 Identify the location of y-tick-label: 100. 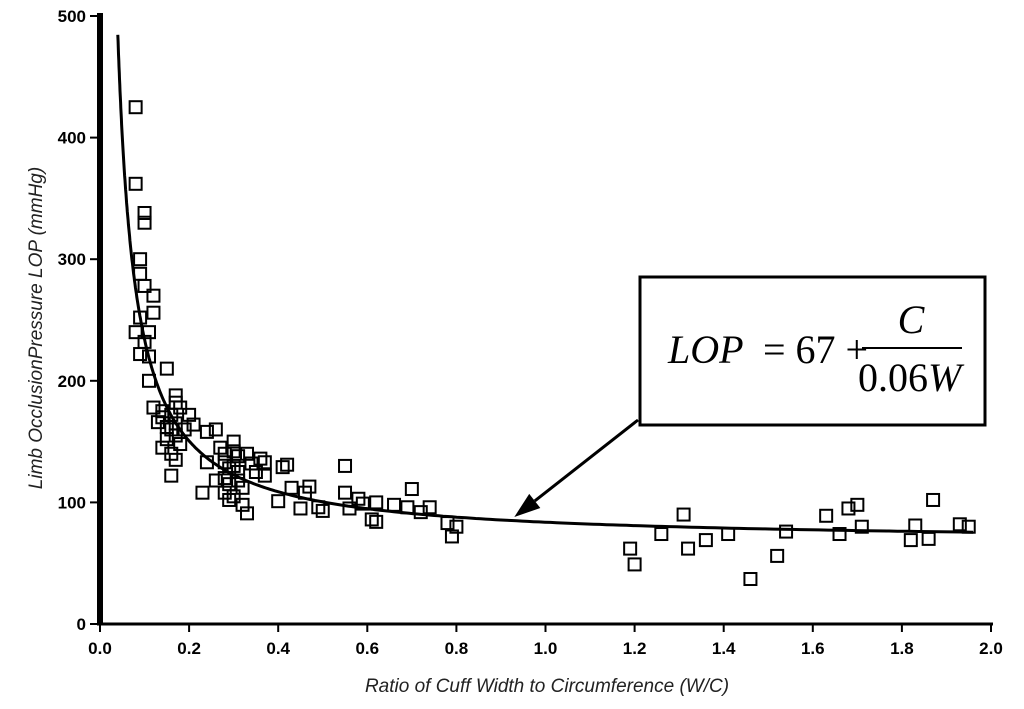
(72, 502).